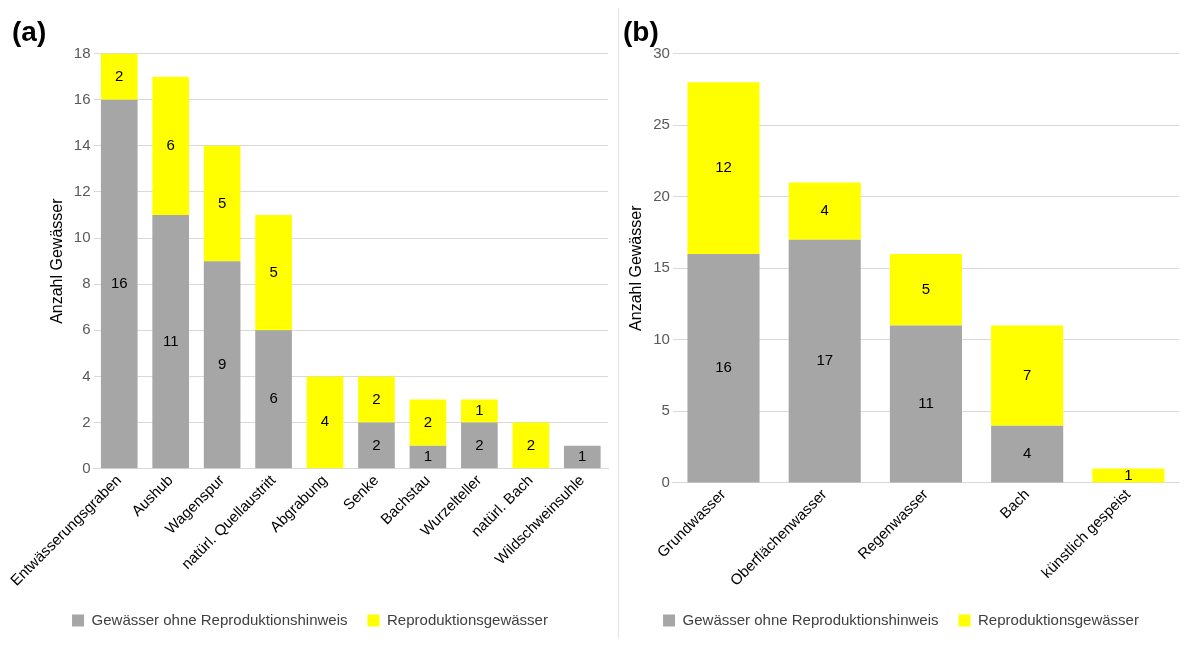 This screenshot has width=1197, height=650. What do you see at coordinates (661, 124) in the screenshot?
I see `y-tick-label: 25` at bounding box center [661, 124].